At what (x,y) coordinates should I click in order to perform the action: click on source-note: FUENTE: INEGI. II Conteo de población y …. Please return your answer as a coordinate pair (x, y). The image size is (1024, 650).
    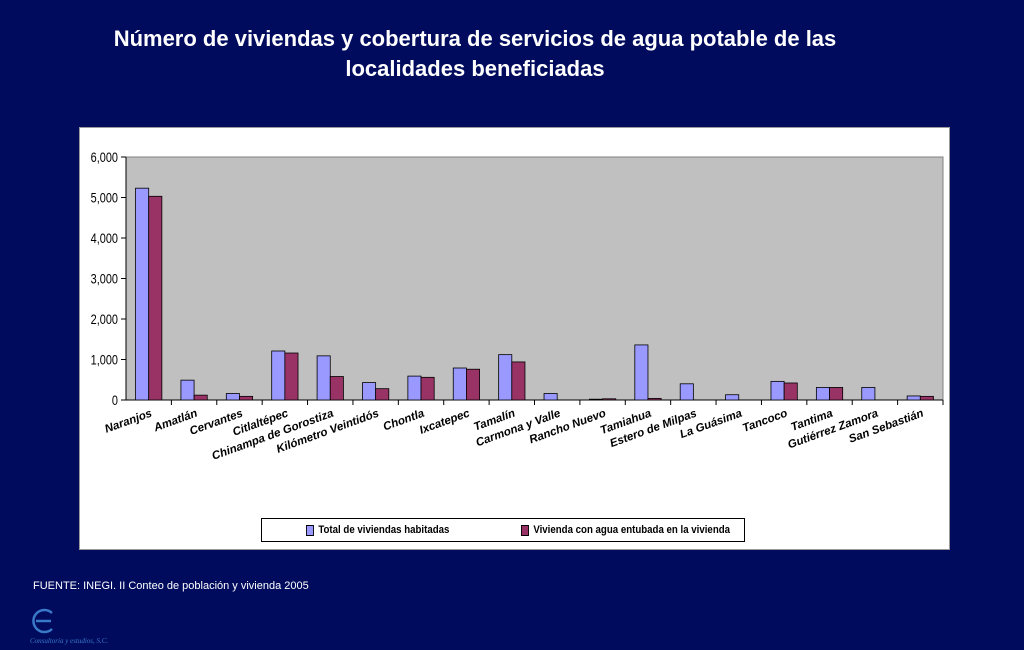
    Looking at the image, I should click on (171, 586).